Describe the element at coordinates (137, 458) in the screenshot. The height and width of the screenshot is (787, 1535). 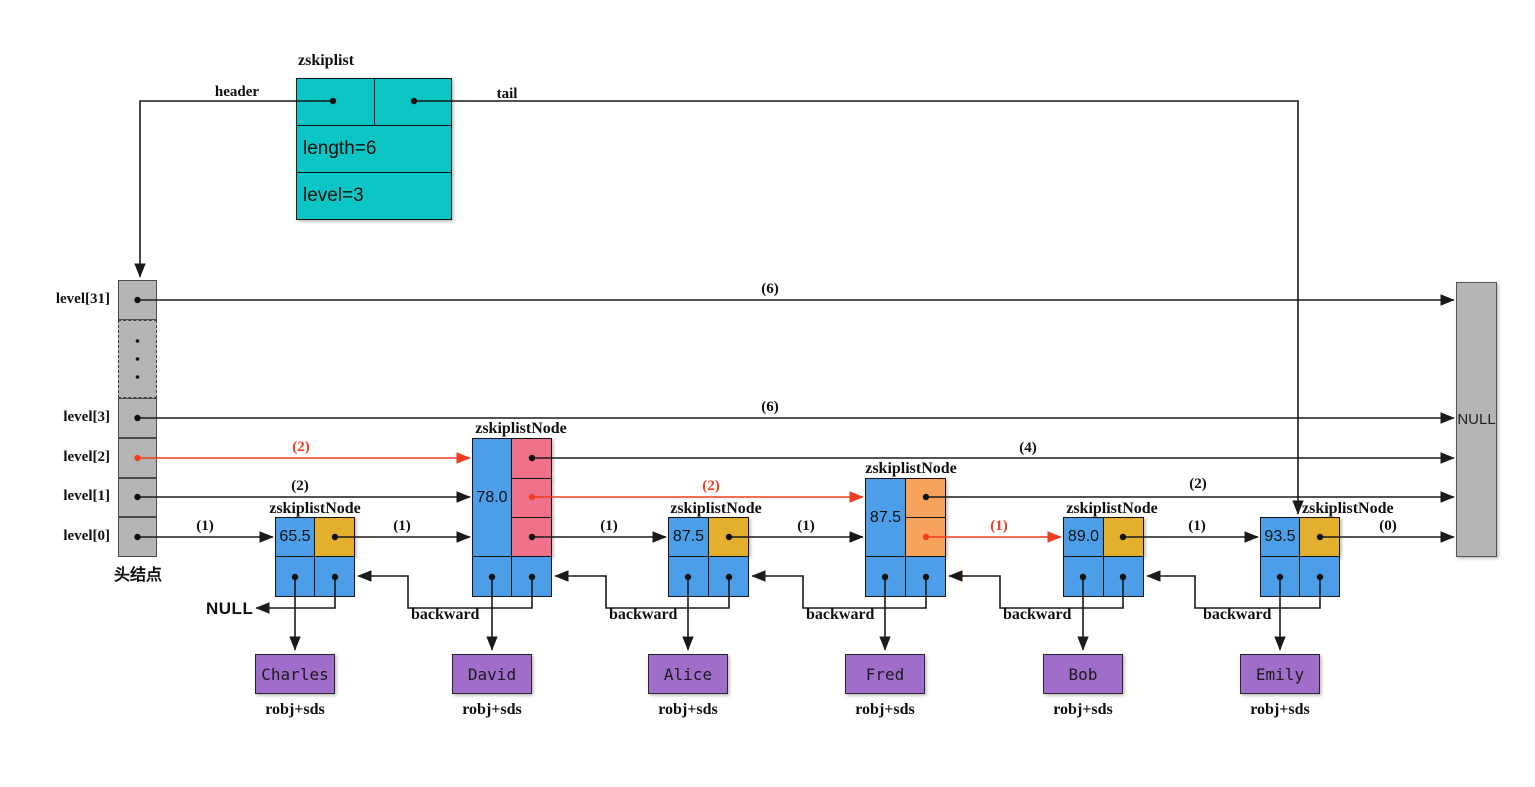
I see `head-level2-cell` at that location.